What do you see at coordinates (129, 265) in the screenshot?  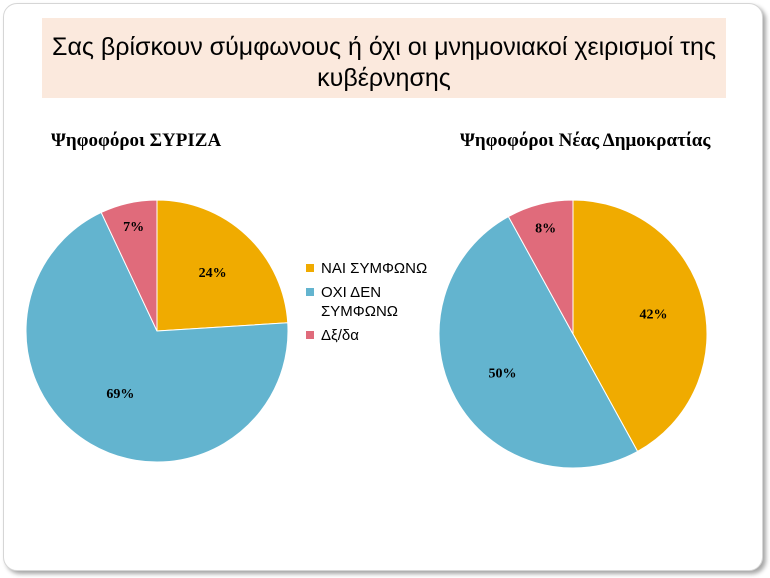 I see `pie-slice-syriza-dk` at bounding box center [129, 265].